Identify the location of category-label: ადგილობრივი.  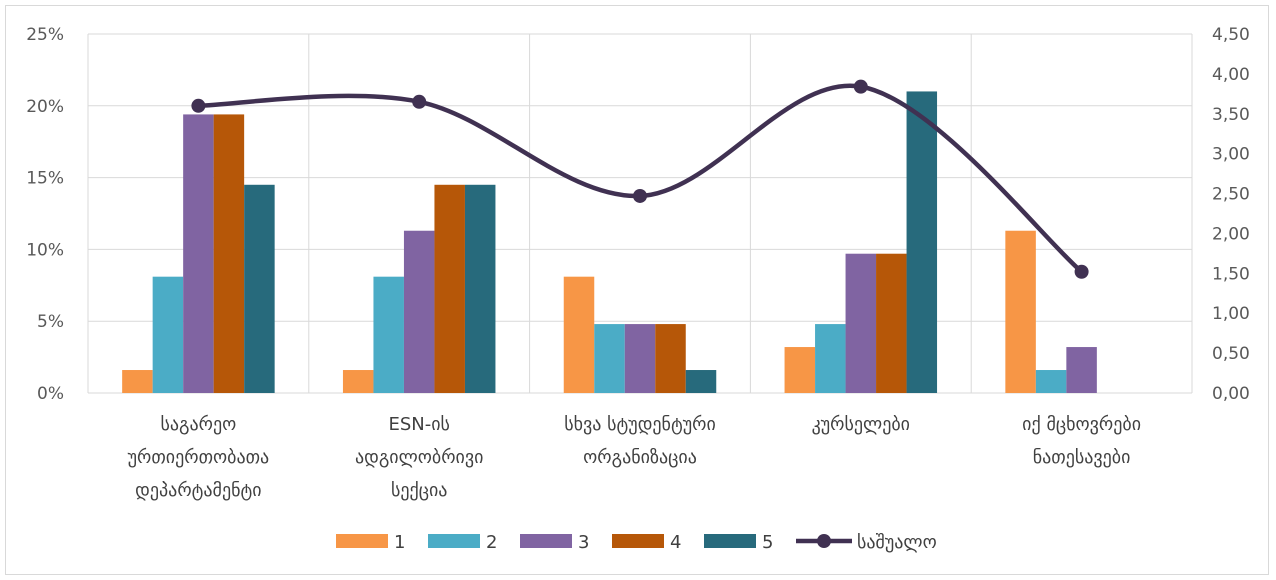
(419, 457).